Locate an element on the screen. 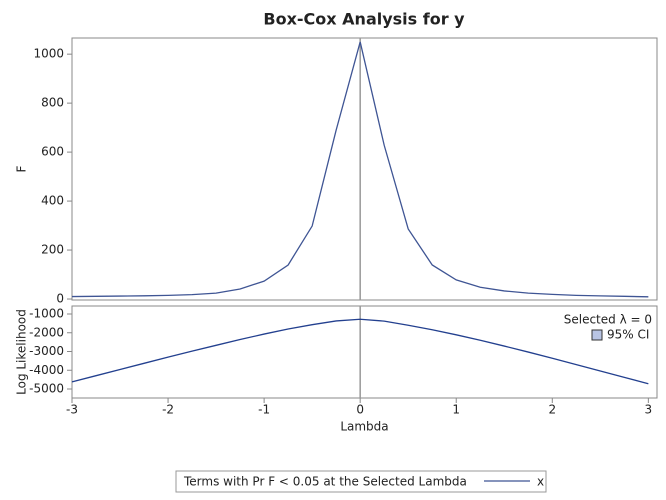 The image size is (666, 500). y-tick-label: 800 is located at coordinates (52, 103).